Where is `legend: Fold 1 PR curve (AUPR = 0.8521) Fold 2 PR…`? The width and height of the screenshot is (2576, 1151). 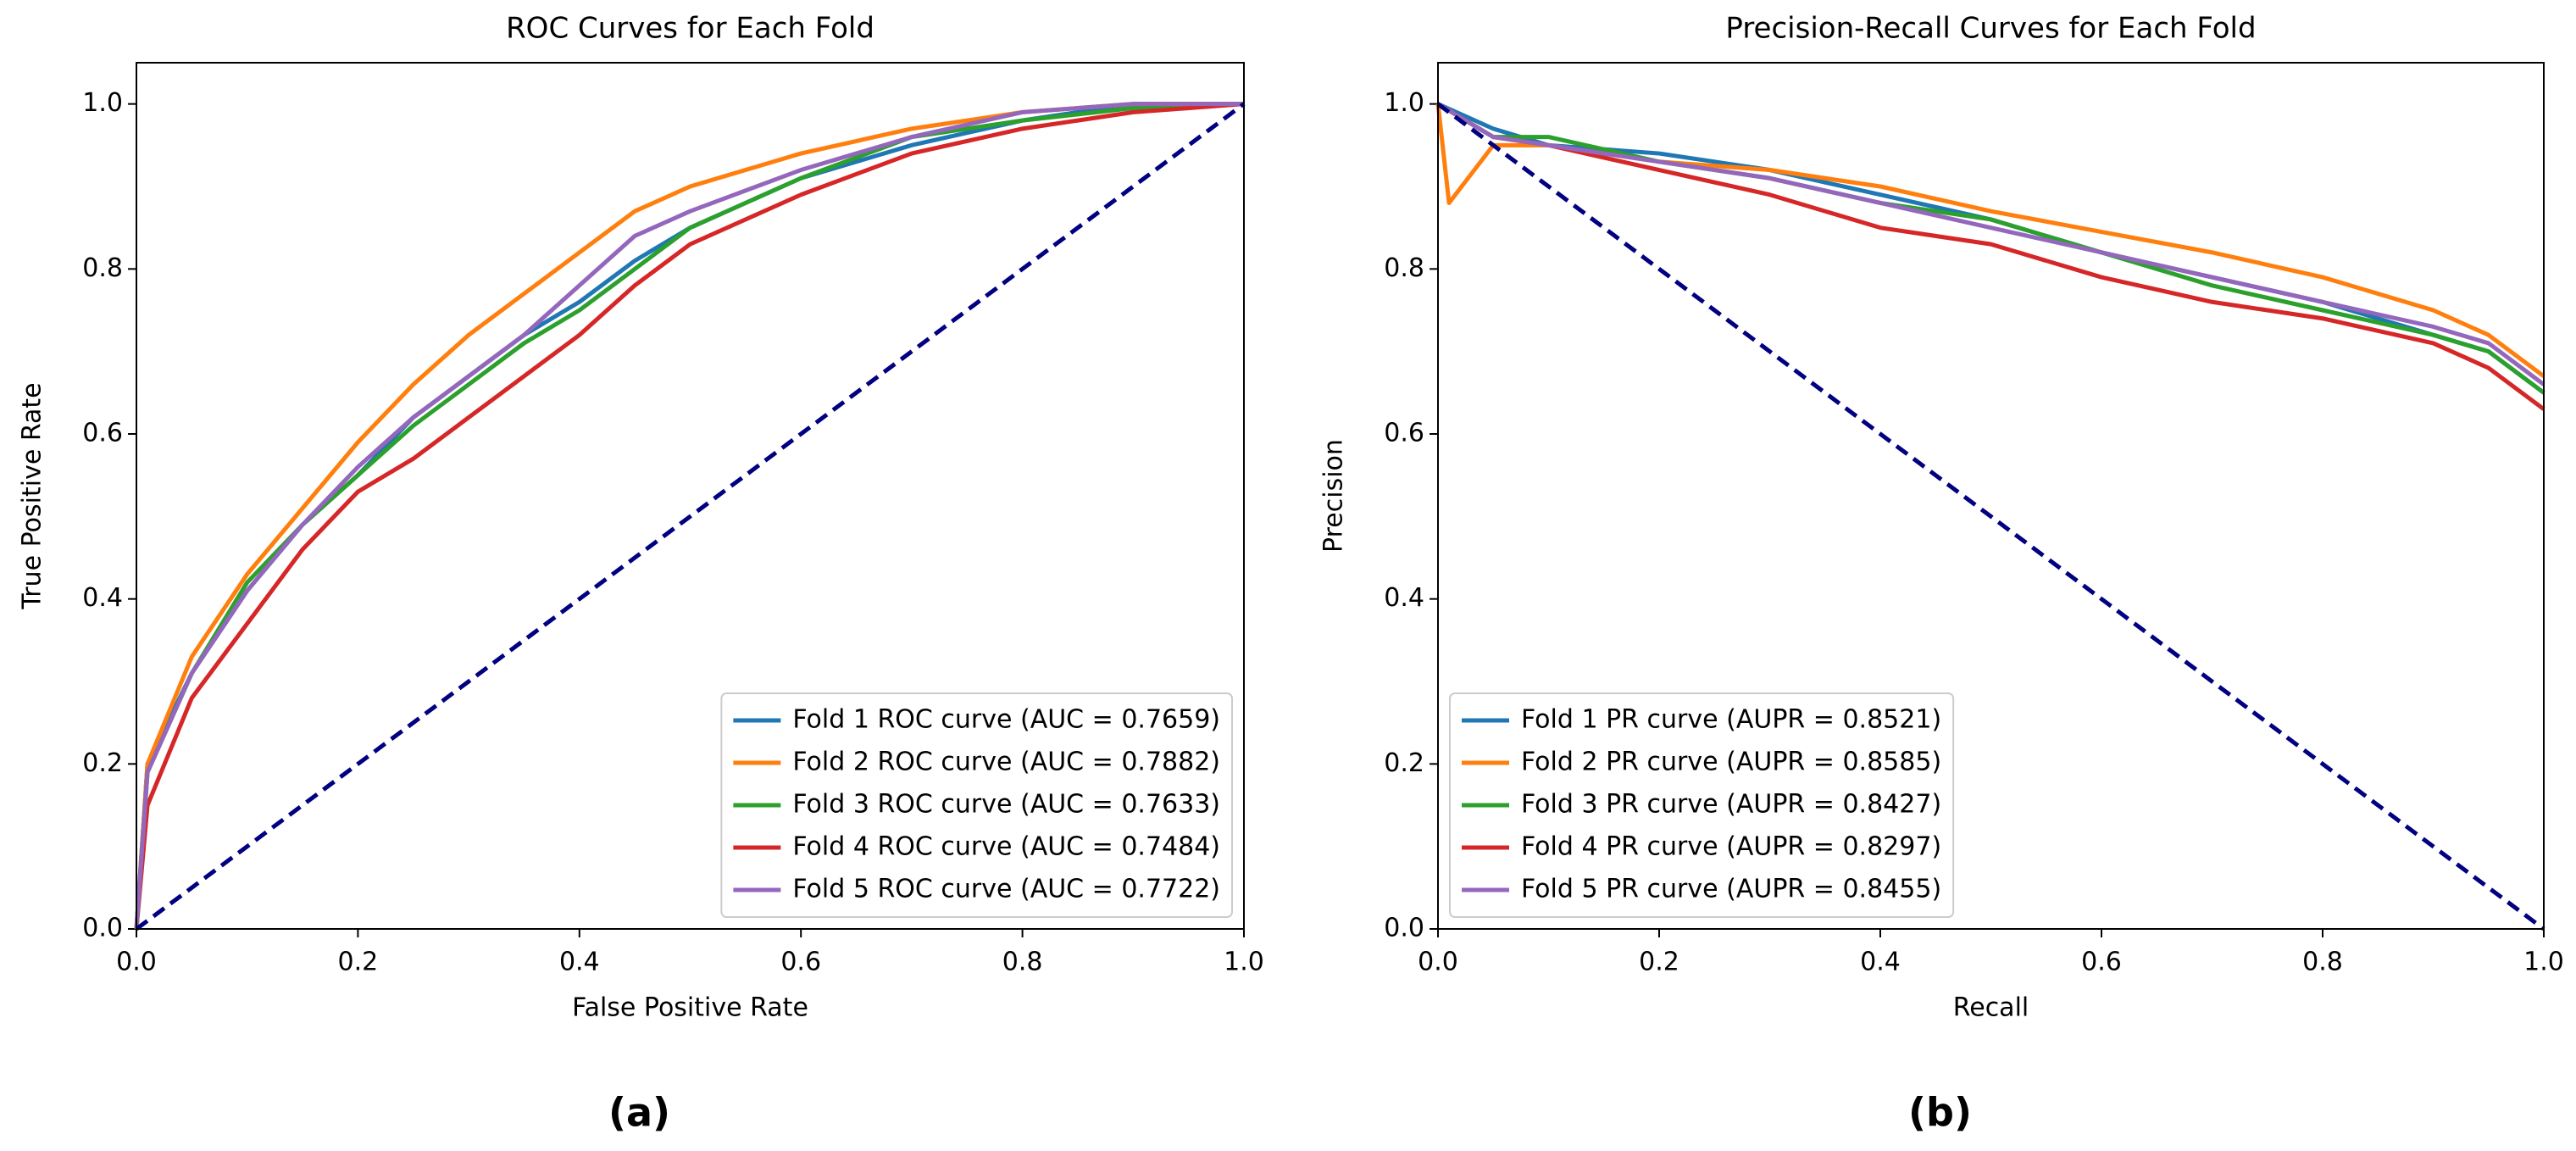 legend: Fold 1 PR curve (AUPR = 0.8521) Fold 2 PR… is located at coordinates (1702, 805).